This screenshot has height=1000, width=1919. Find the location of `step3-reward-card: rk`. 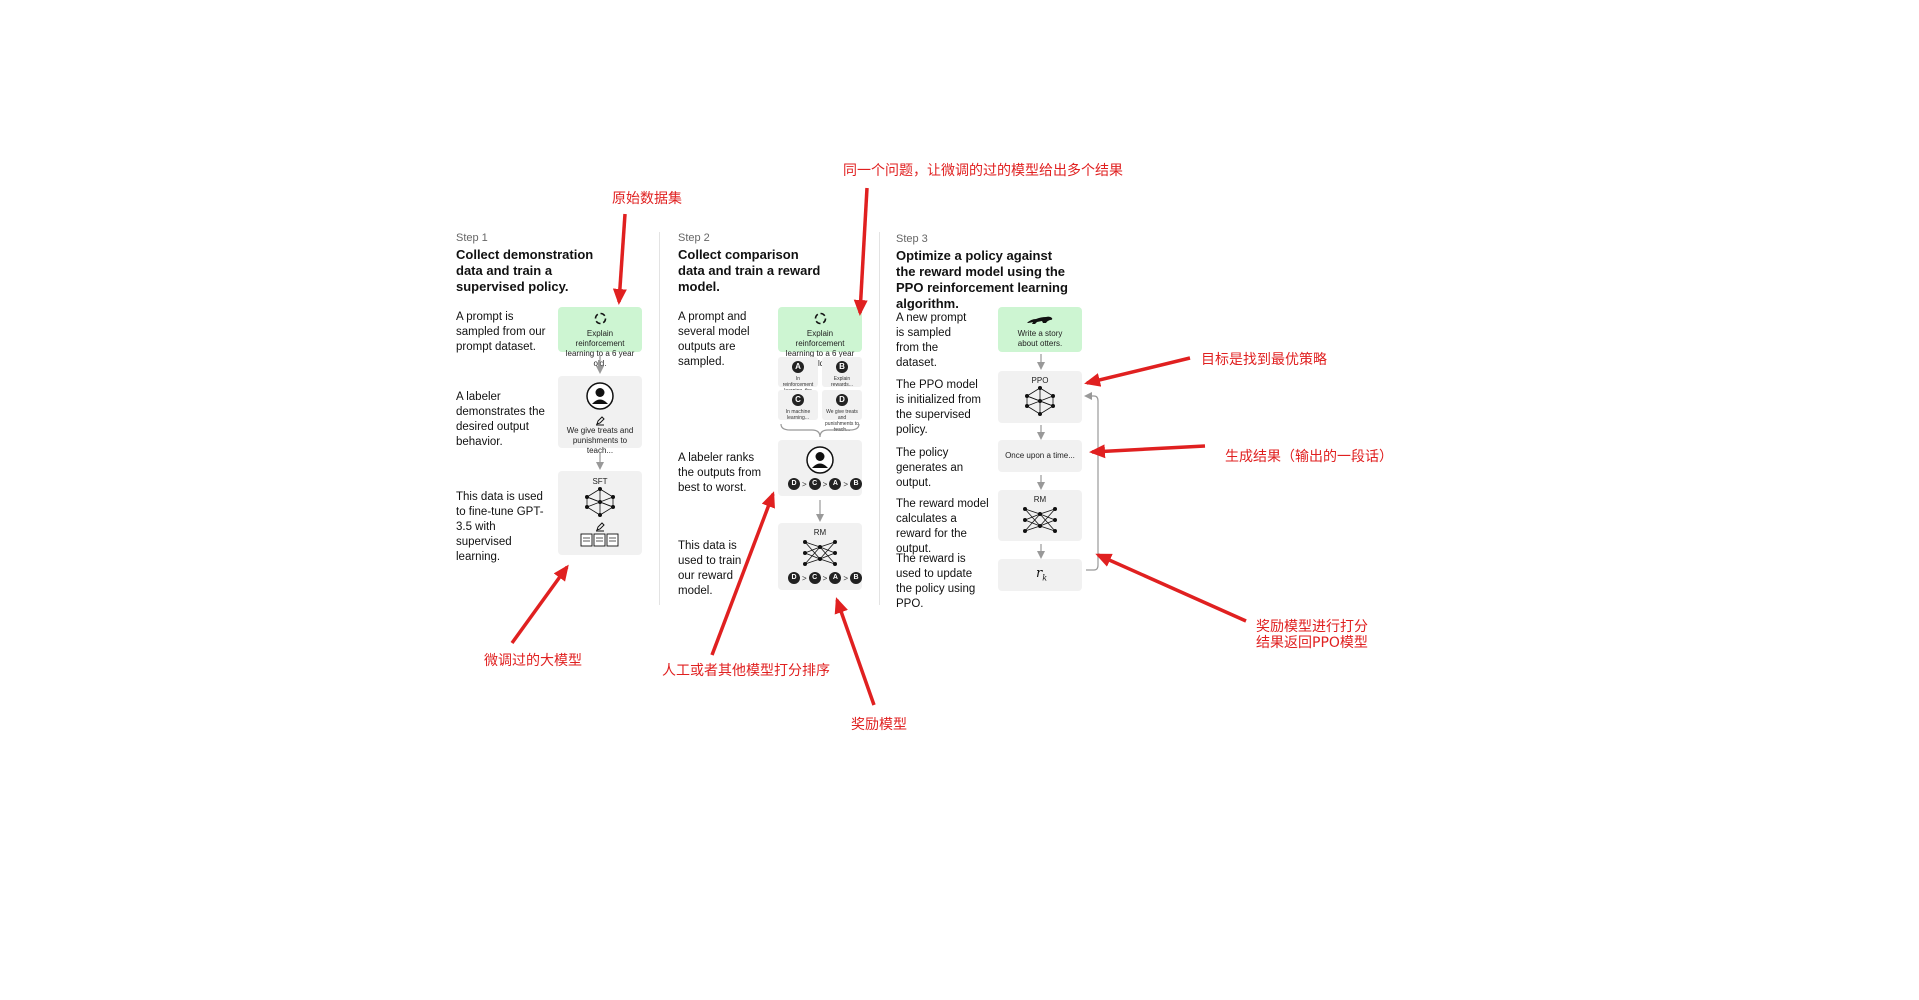

step3-reward-card: rk is located at coordinates (1040, 575).